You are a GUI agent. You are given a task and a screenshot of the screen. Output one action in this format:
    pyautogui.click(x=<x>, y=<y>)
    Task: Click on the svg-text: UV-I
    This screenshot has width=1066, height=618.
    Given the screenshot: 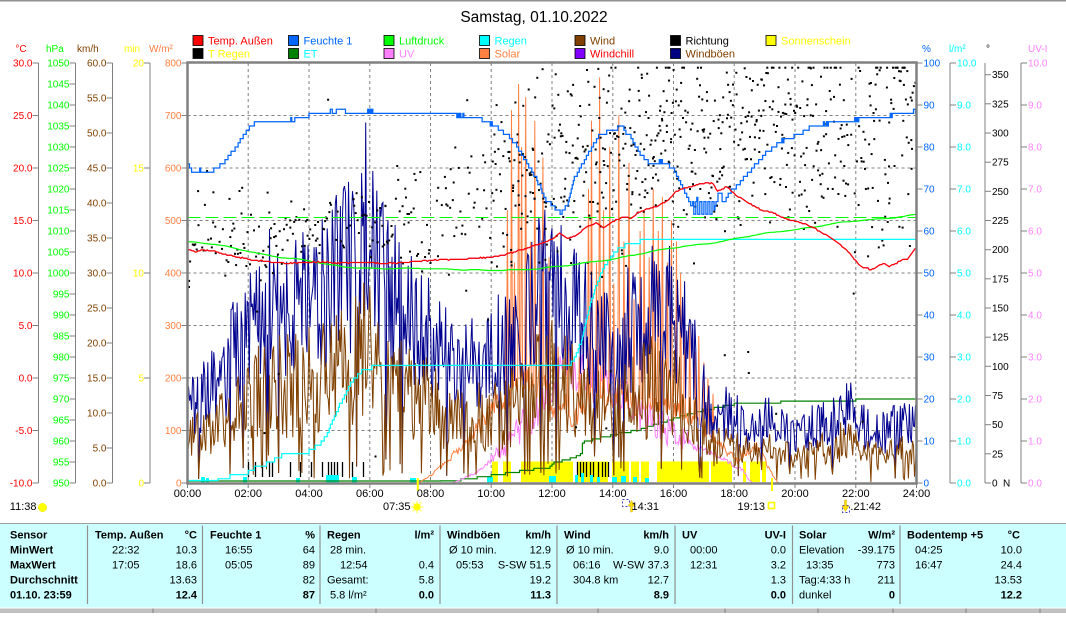 What is the action you would take?
    pyautogui.click(x=775, y=536)
    